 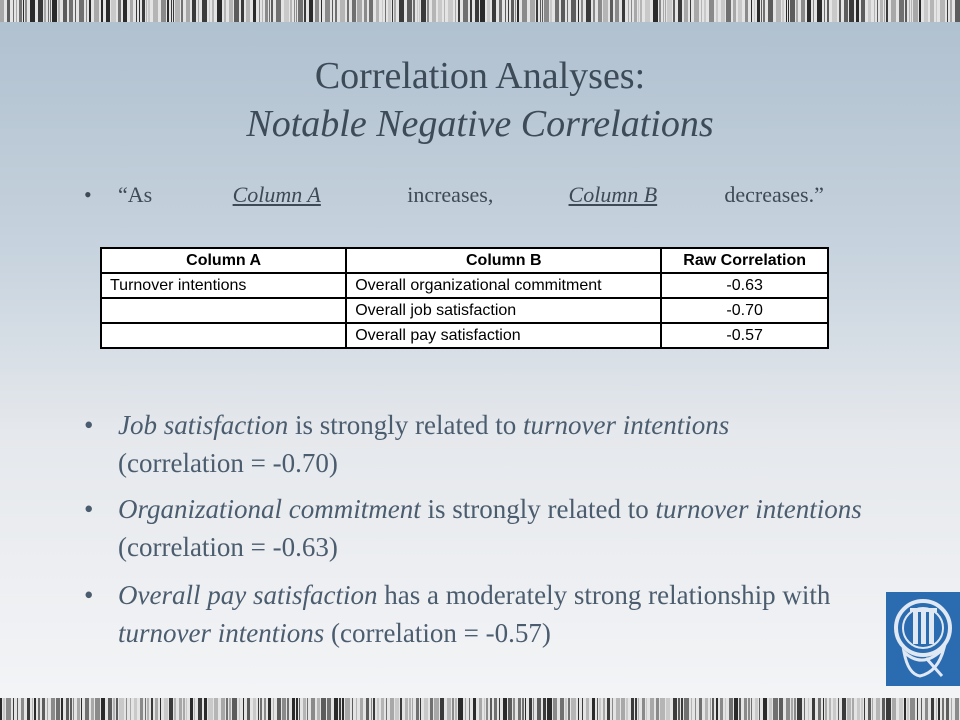 I want to click on intro-mid: increases,, so click(x=450, y=194).